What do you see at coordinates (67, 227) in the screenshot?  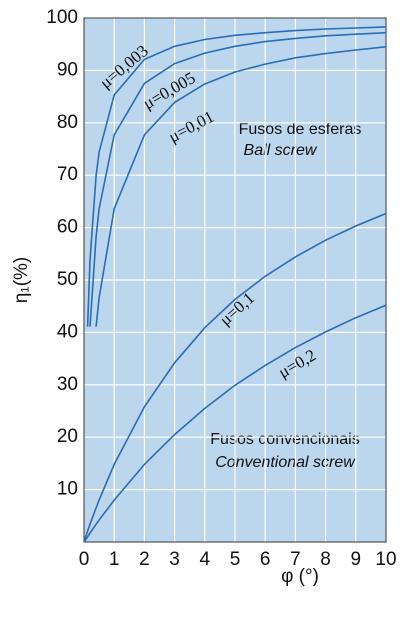 I see `y-tick-label: 60` at bounding box center [67, 227].